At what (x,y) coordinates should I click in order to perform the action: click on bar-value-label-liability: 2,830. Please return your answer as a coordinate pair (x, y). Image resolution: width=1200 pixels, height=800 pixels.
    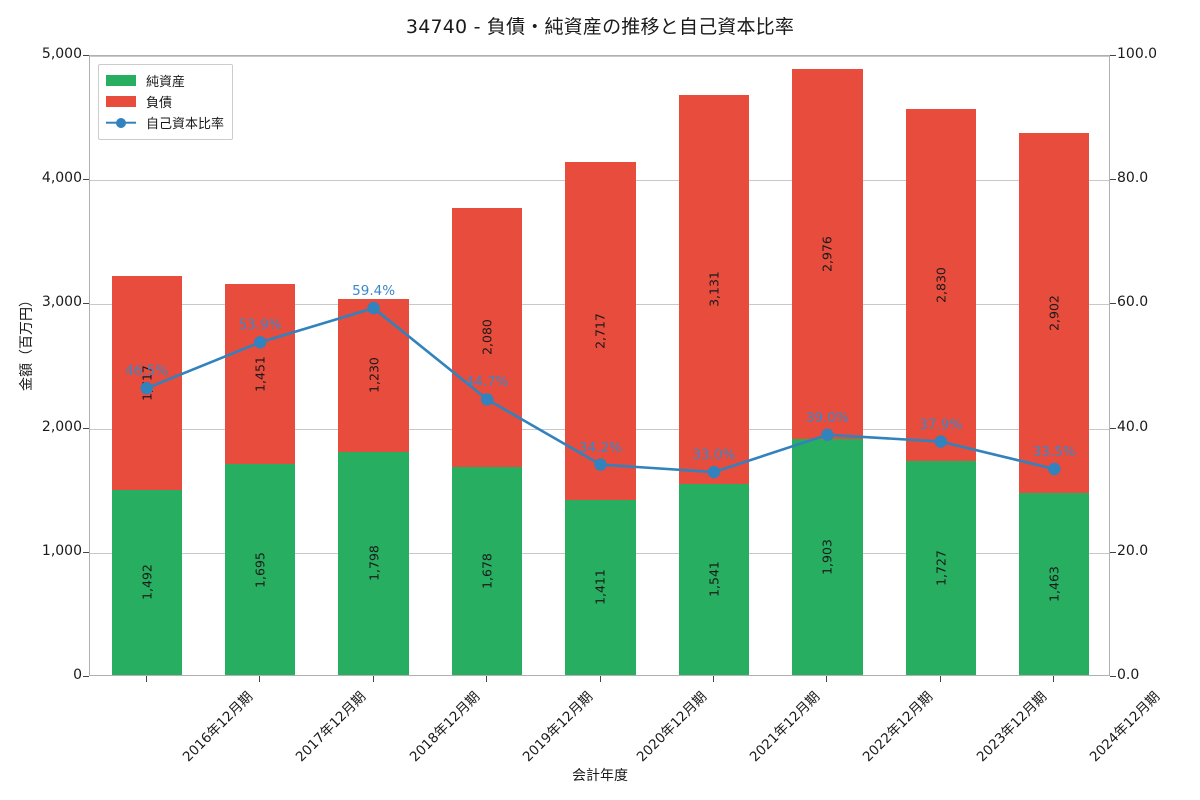
    Looking at the image, I should click on (941, 284).